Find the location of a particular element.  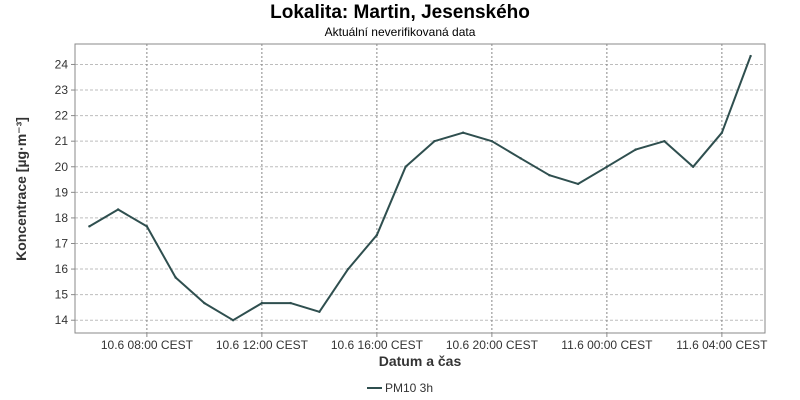

y-tick-label: 19 is located at coordinates (62, 192).